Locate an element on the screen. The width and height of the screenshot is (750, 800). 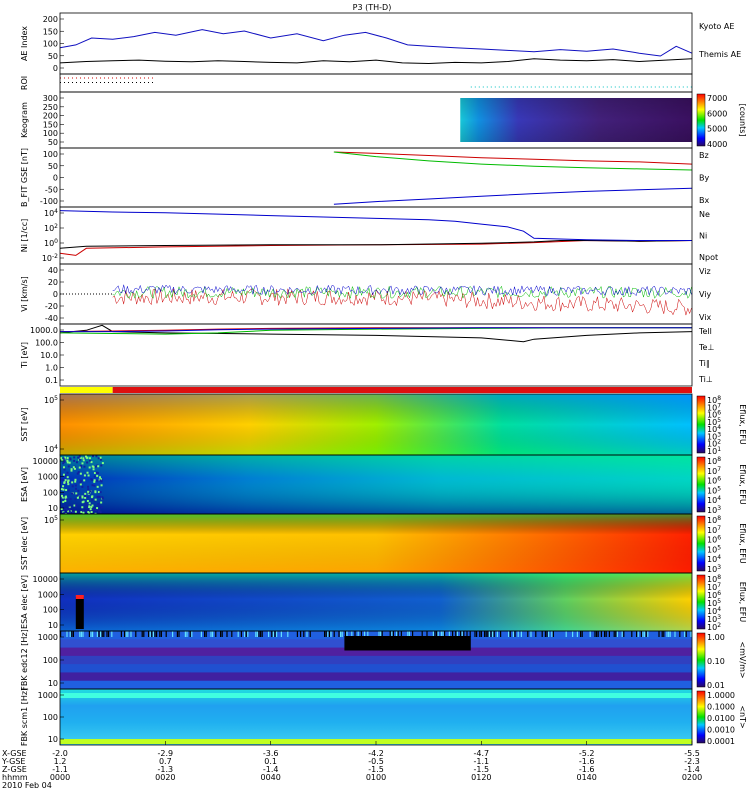
sst_elec-cb-tick: 10⁴ is located at coordinates (714, 559).